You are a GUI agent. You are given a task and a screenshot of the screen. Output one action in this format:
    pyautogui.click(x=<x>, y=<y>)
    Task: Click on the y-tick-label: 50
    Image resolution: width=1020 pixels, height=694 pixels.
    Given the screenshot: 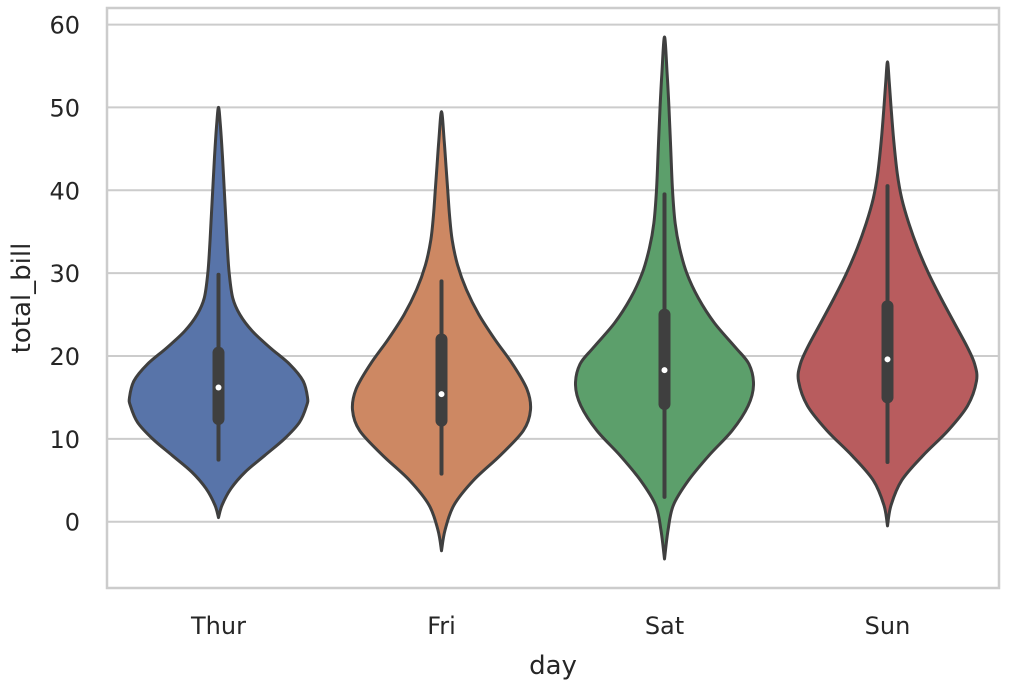 What is the action you would take?
    pyautogui.click(x=64, y=108)
    